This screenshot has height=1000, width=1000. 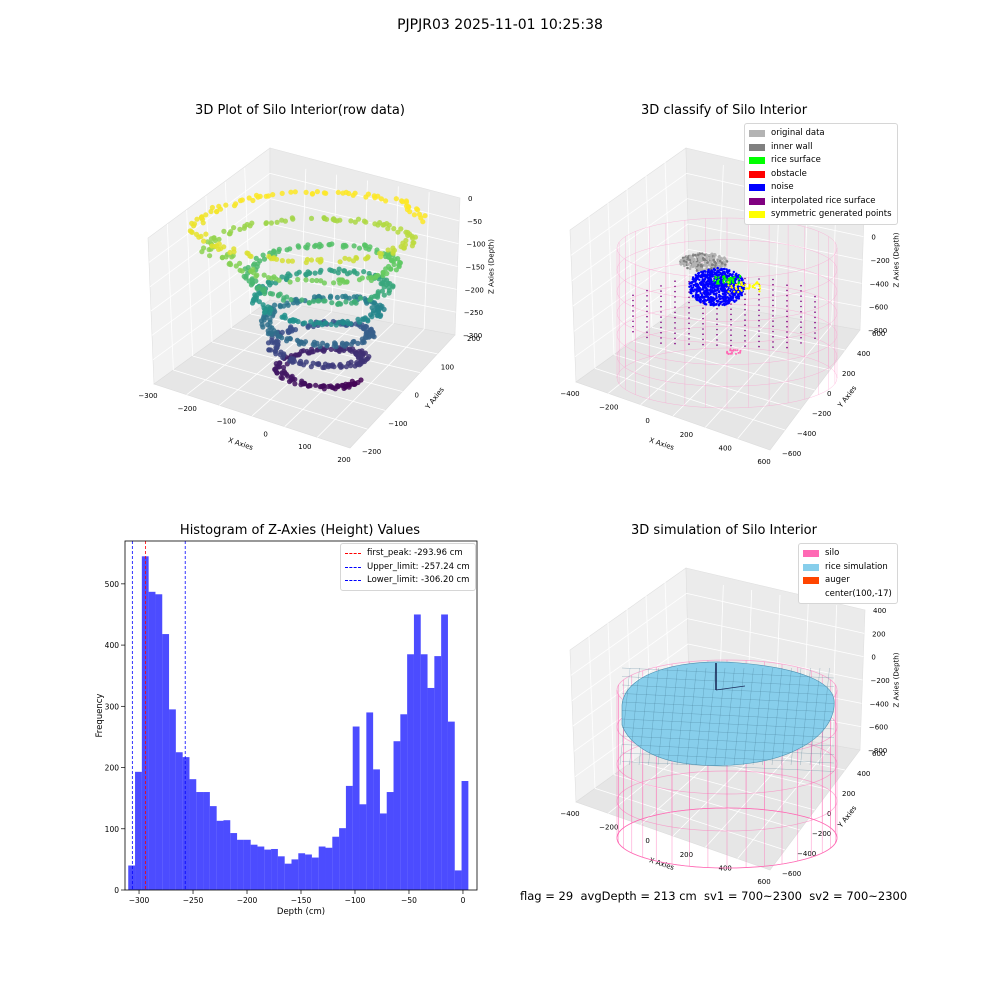 I want to click on z-tick-label: −50, so click(x=474, y=222).